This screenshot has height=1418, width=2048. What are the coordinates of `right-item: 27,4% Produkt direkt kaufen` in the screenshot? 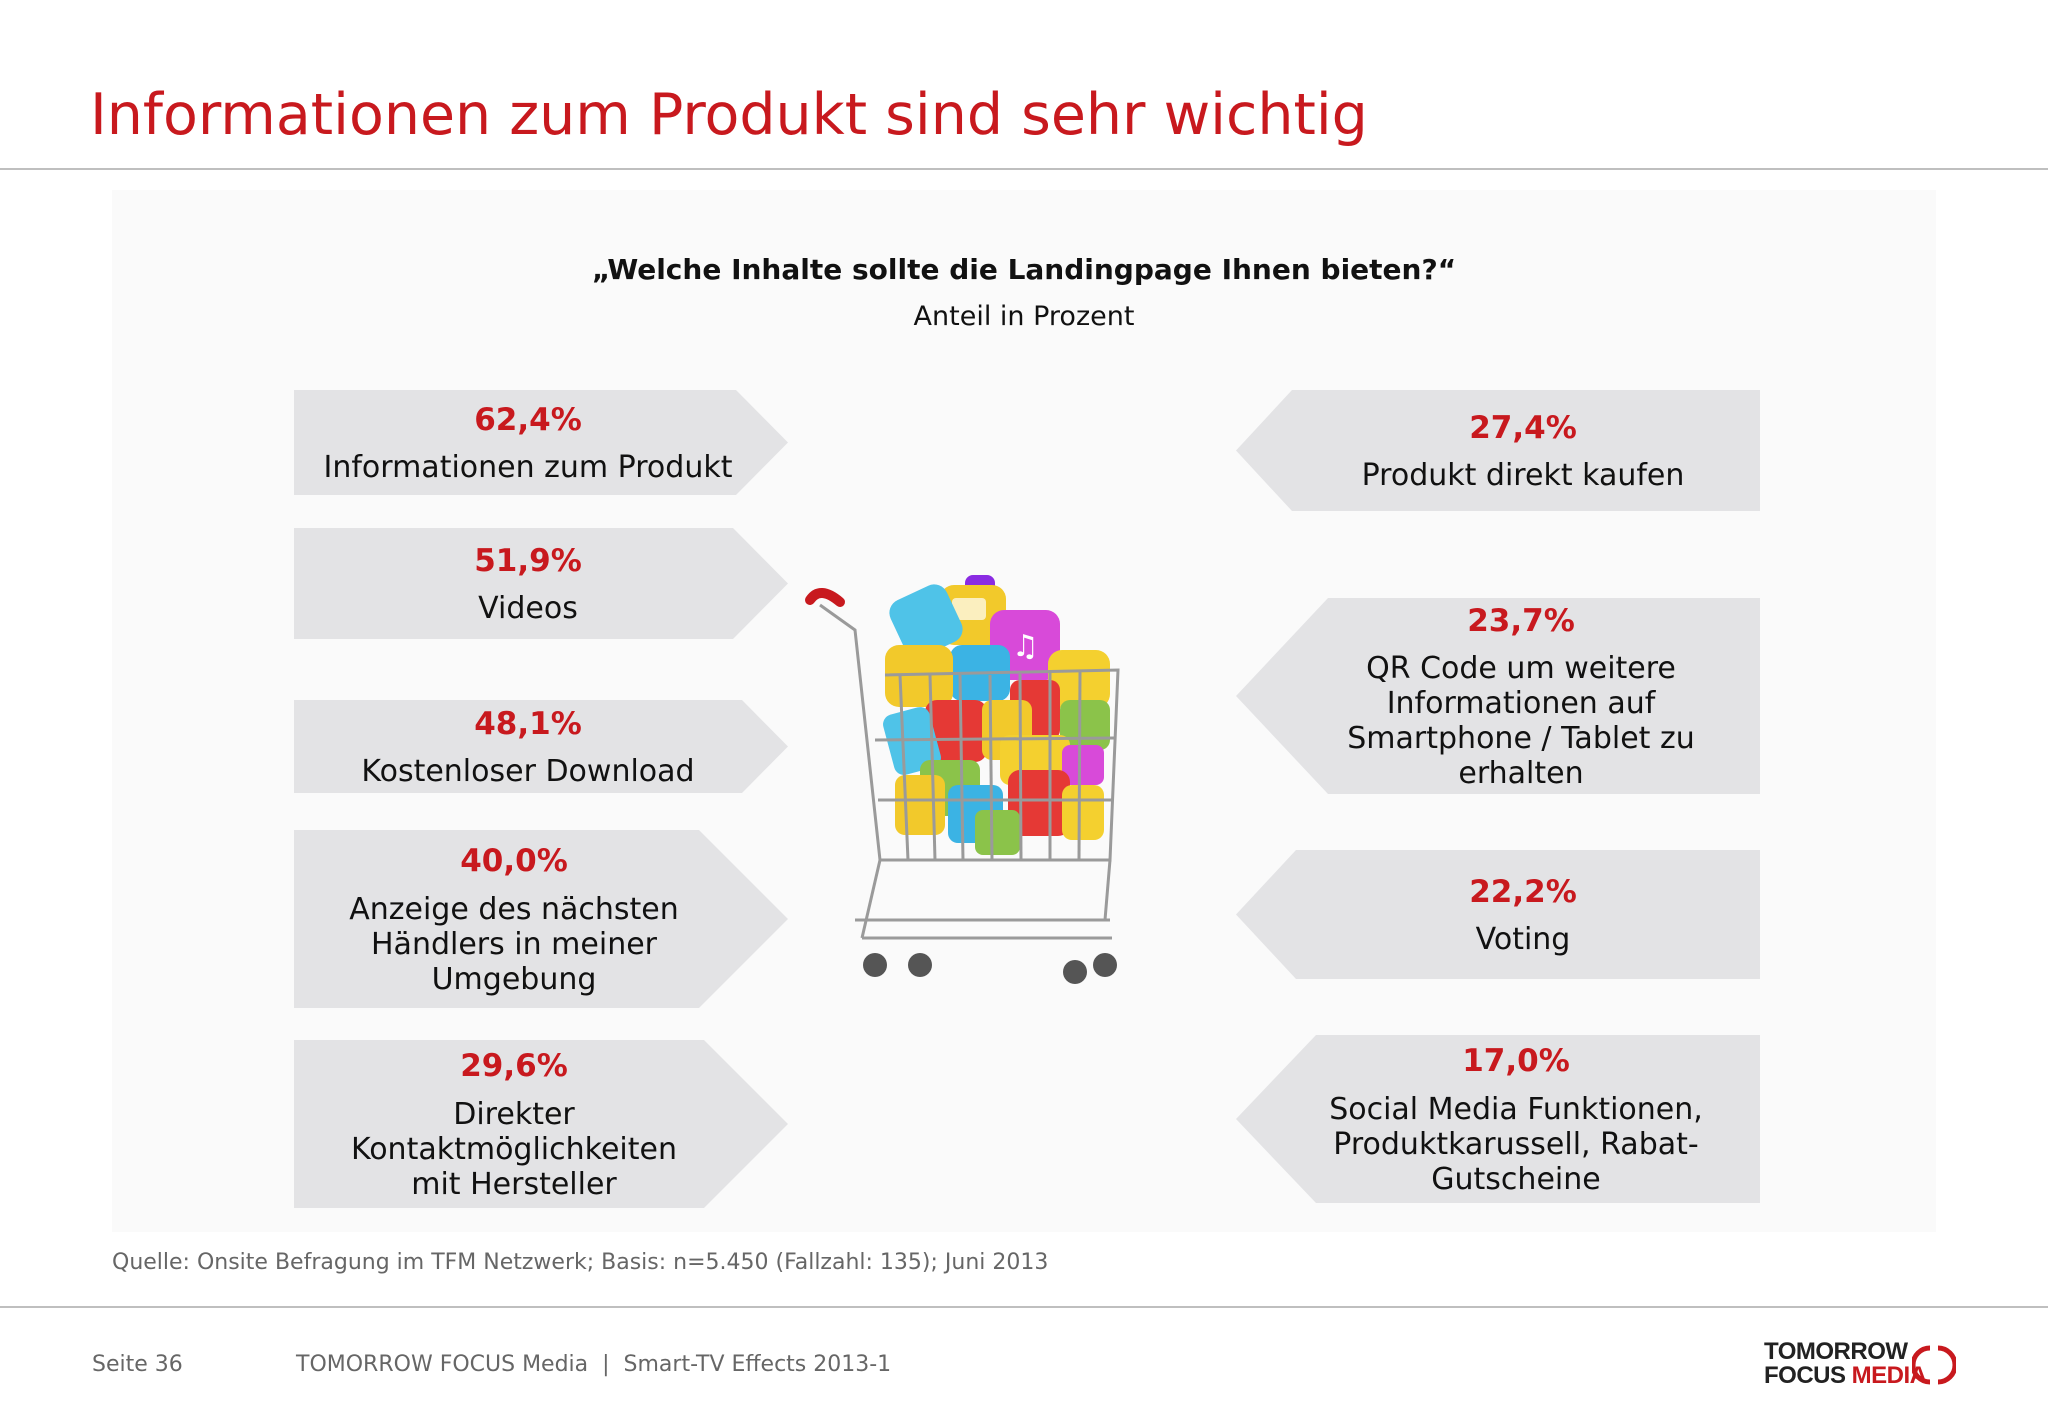 It's located at (1498, 450).